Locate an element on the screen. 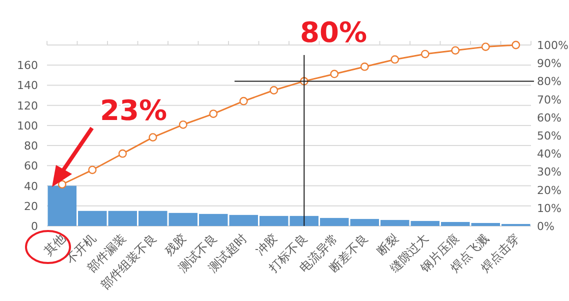 Image resolution: width=569 pixels, height=301 pixels. y-tick-label: 40 is located at coordinates (31, 186).